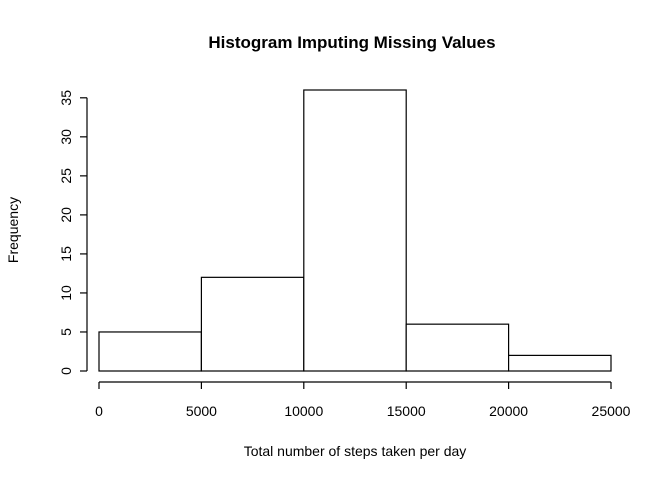  I want to click on x-tick-label: 0, so click(99, 411).